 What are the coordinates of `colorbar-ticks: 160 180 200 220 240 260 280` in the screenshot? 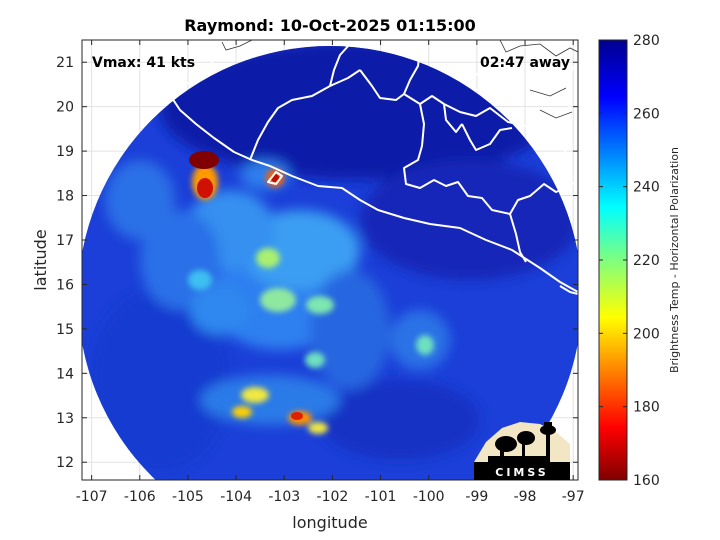 It's located at (629, 261).